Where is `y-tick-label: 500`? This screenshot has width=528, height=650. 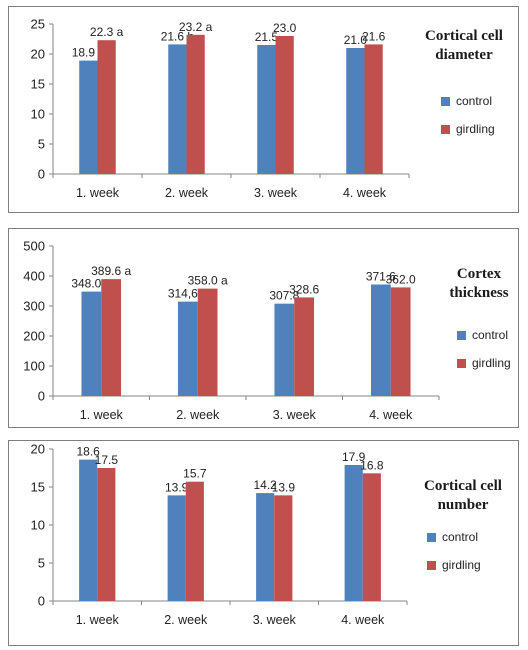
y-tick-label: 500 is located at coordinates (34, 246).